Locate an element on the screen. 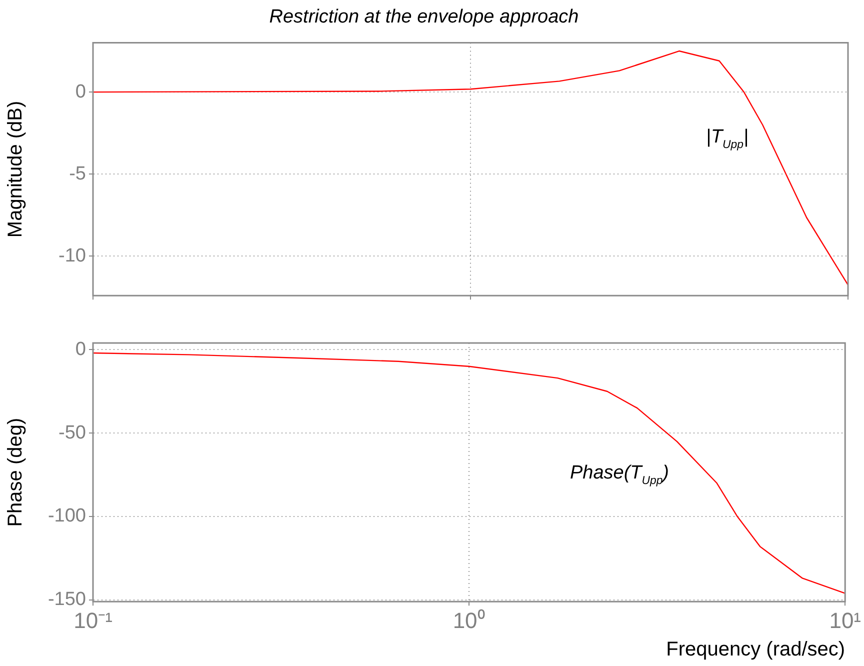 The image size is (864, 666). y-tick-label: -150 is located at coordinates (67, 599).